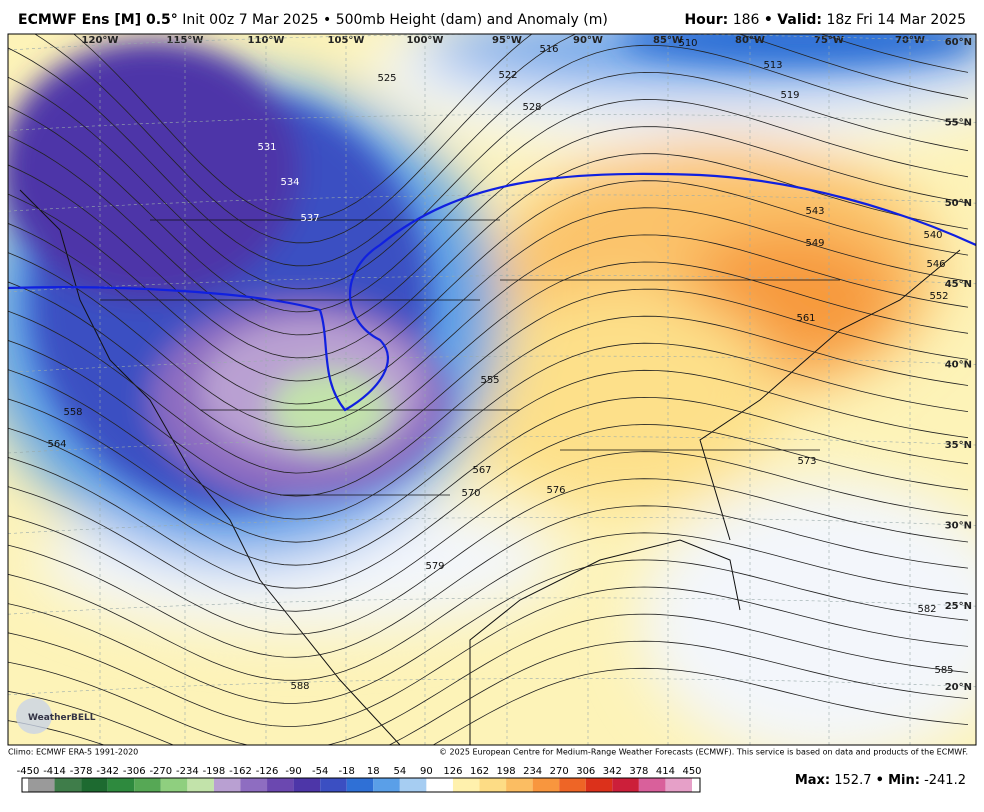 The width and height of the screenshot is (984, 812). Describe the element at coordinates (687, 43) in the screenshot. I see `contour-label: 510` at that location.